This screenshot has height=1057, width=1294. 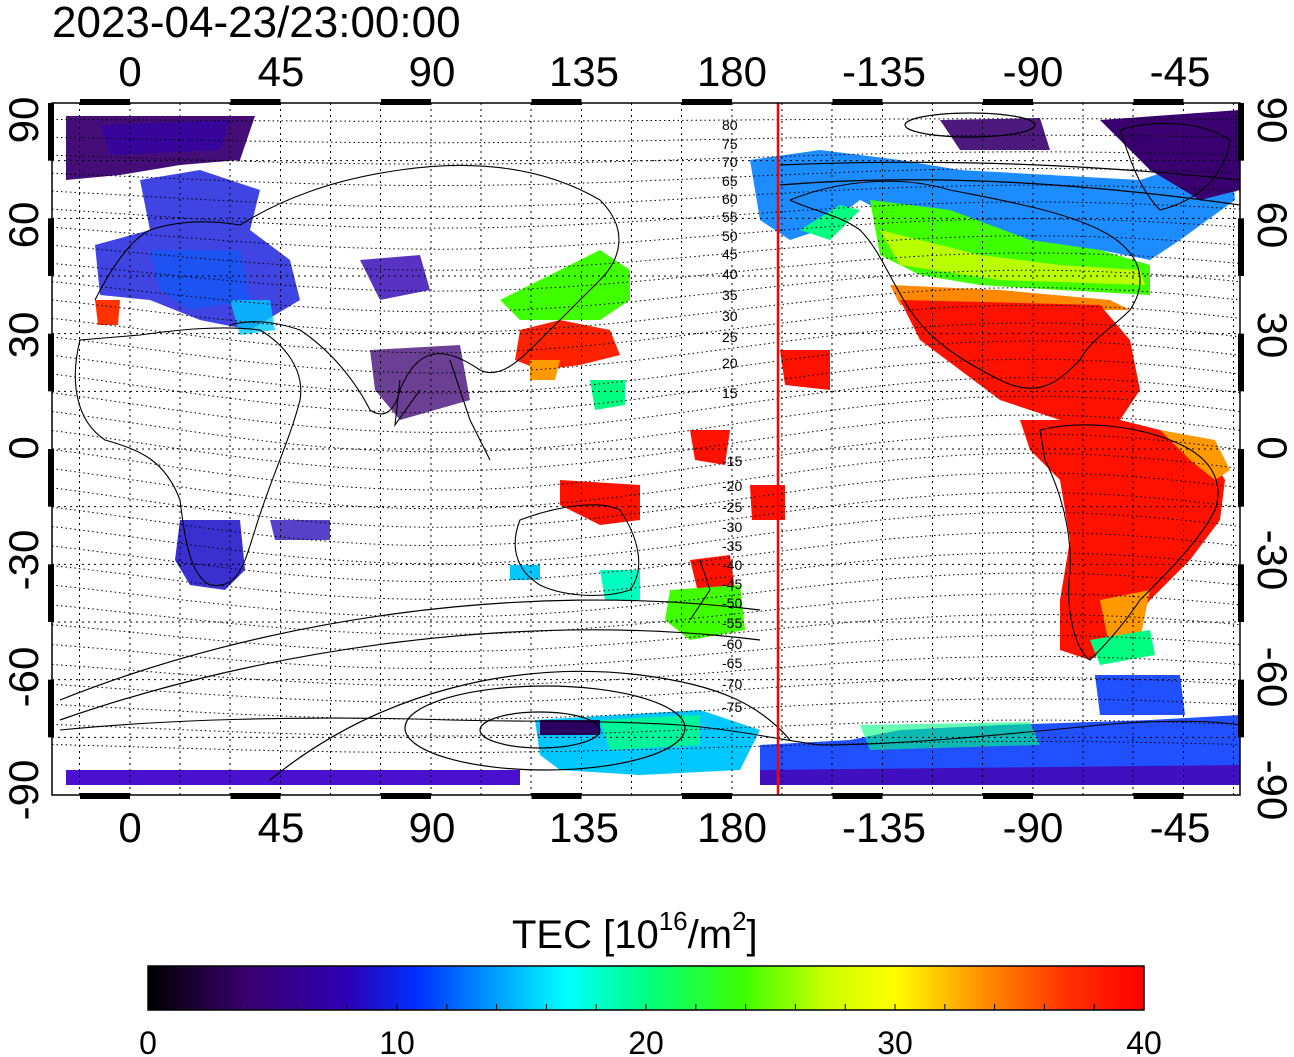 I want to click on x-tick-top: 180, so click(x=732, y=71).